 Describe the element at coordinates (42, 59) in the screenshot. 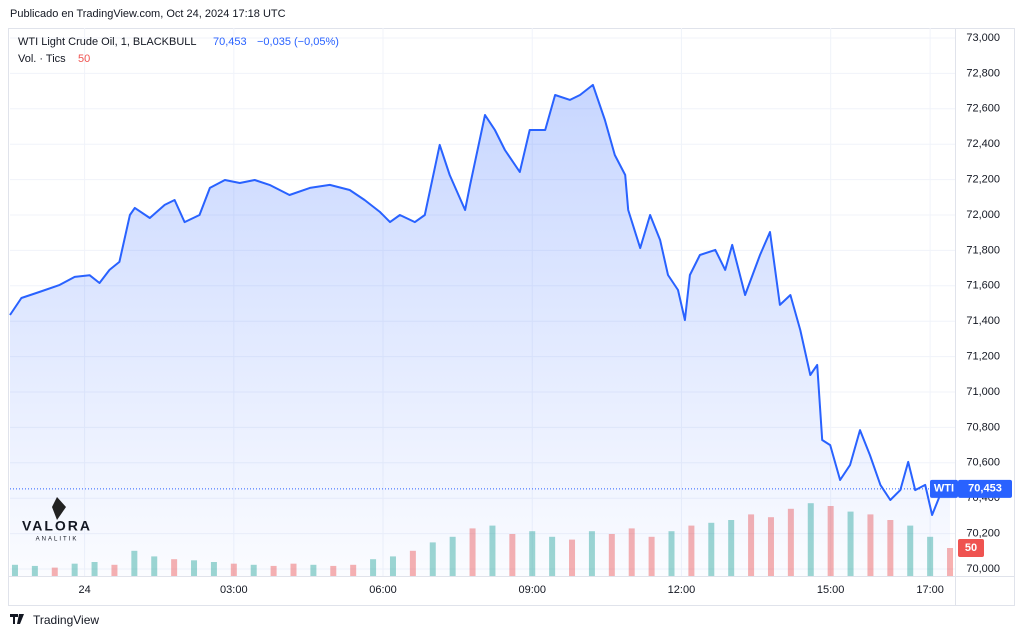

I see `volume-title: Vol. · Tics` at that location.